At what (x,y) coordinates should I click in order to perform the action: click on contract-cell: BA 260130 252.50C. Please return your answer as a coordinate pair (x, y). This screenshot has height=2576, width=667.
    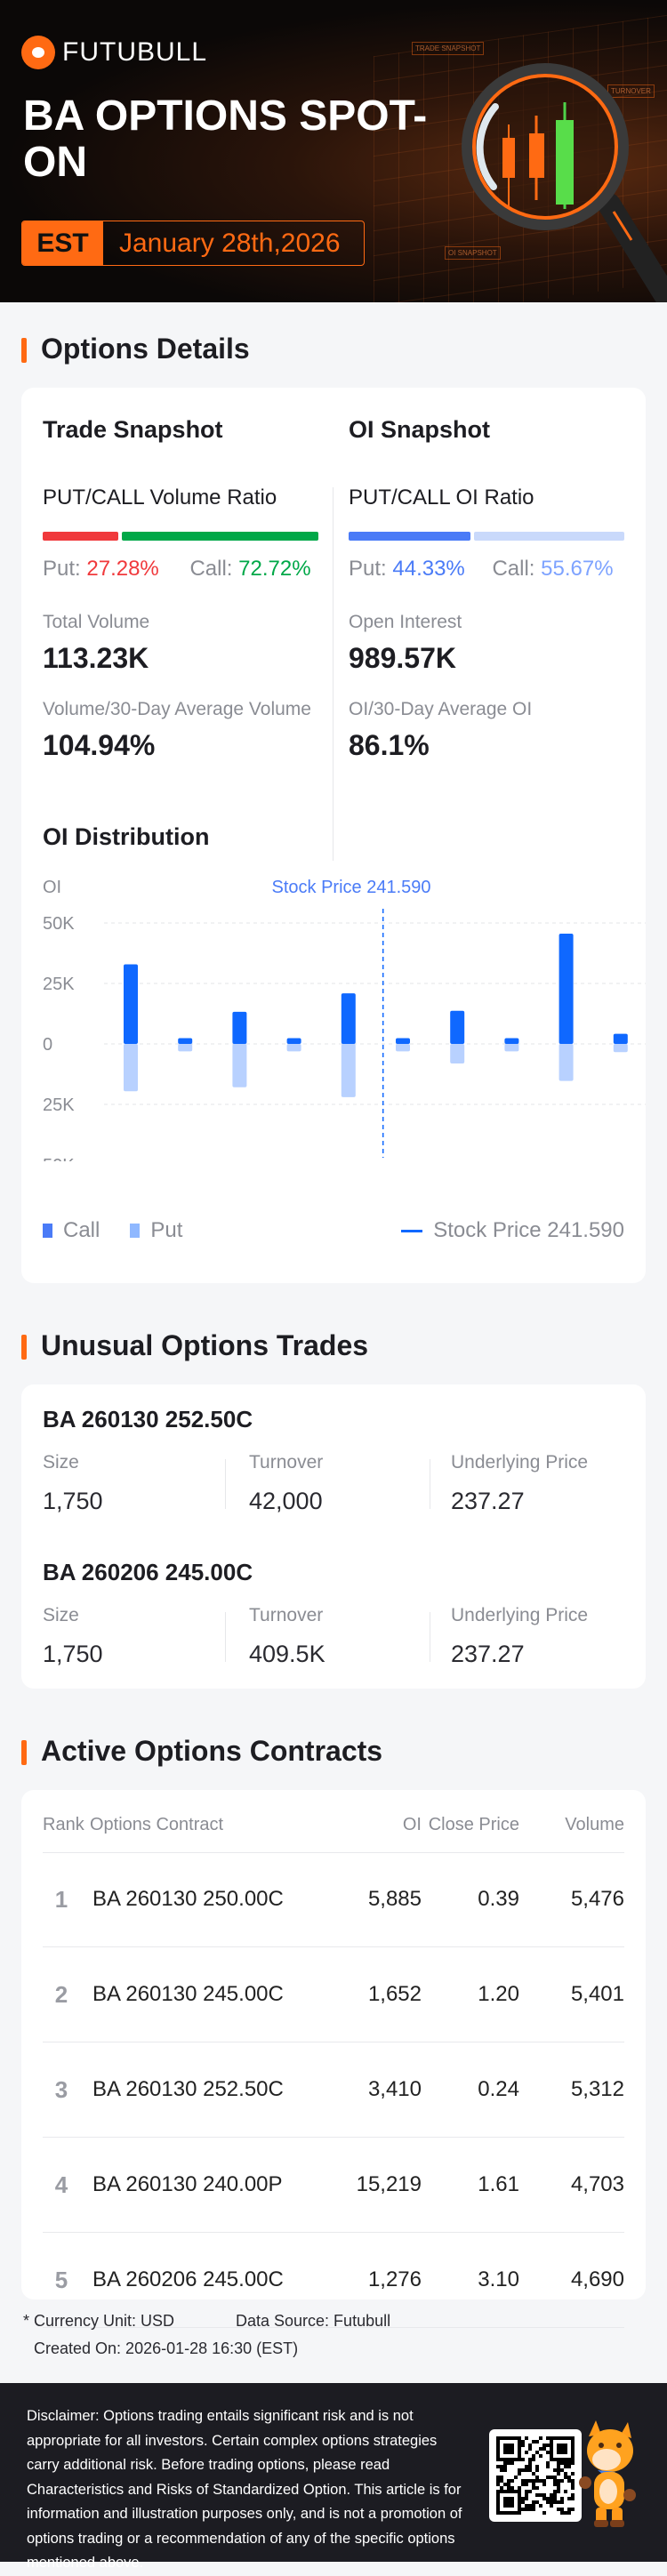
    Looking at the image, I should click on (188, 2089).